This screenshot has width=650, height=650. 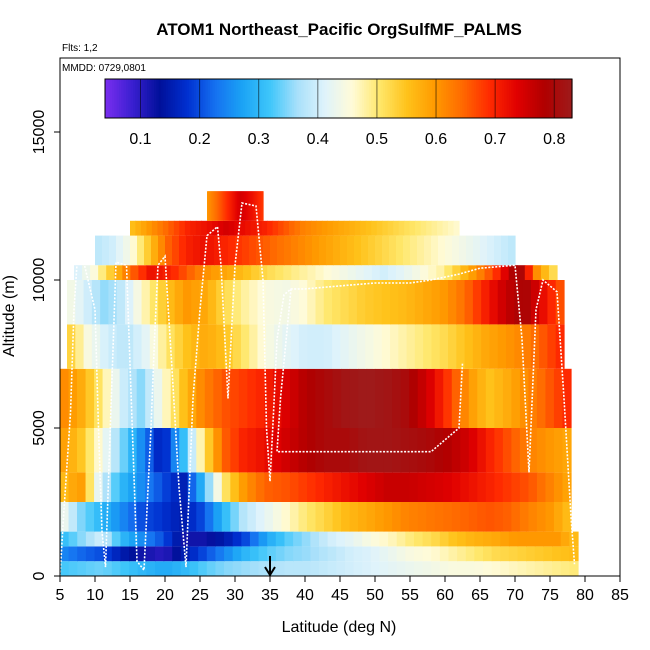 What do you see at coordinates (39, 132) in the screenshot?
I see `y-tick-label: 15000` at bounding box center [39, 132].